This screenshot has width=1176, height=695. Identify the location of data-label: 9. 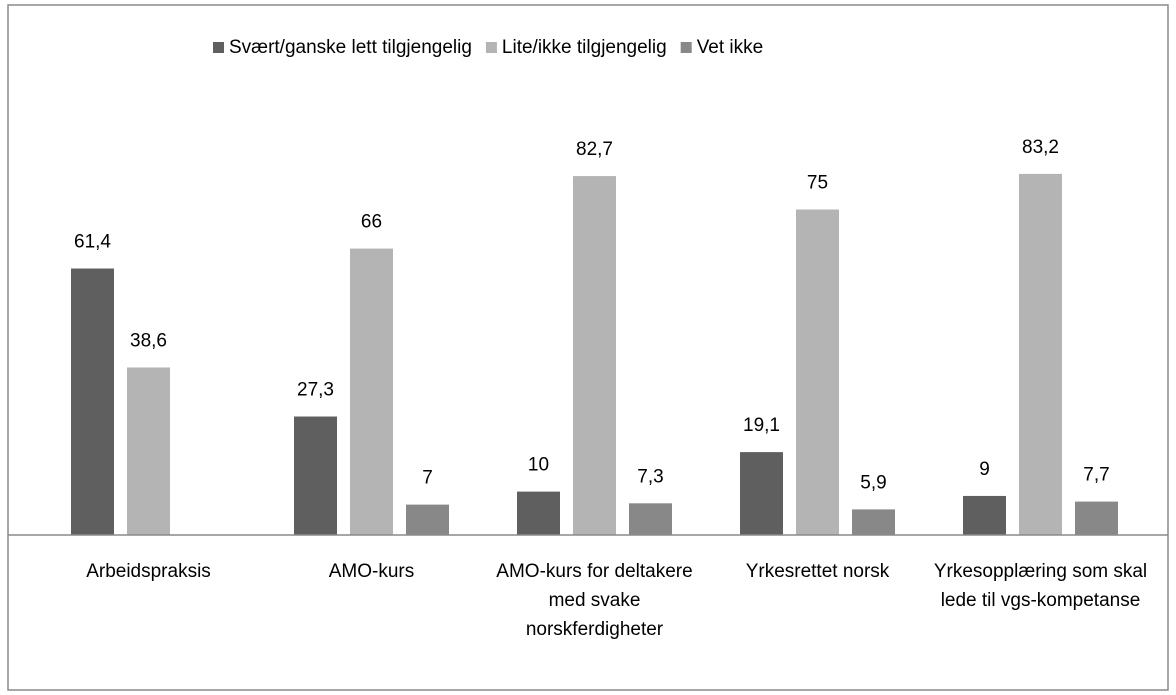
(984, 469).